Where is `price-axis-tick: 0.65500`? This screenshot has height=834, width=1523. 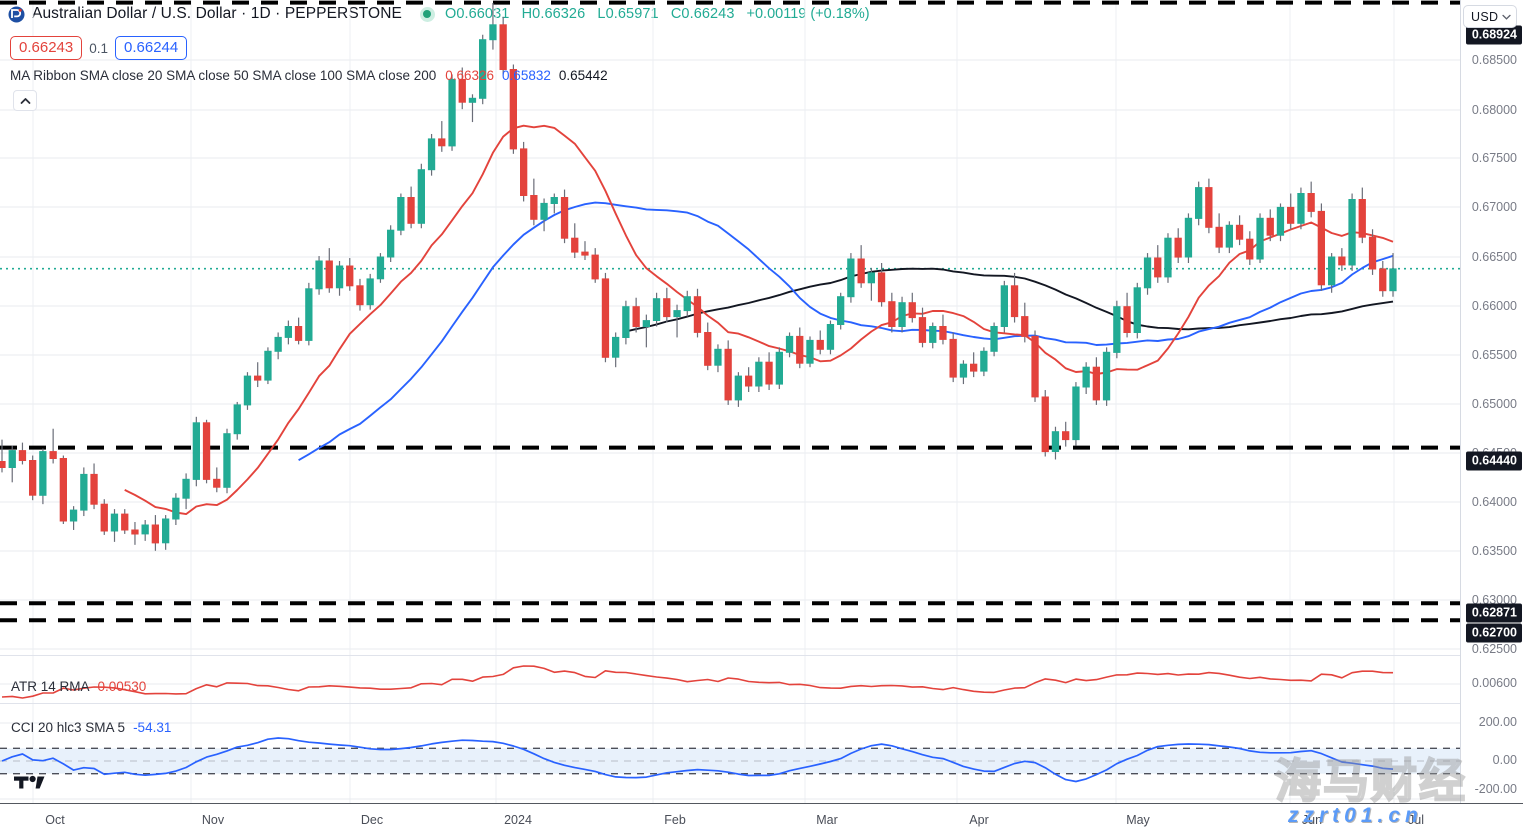 price-axis-tick: 0.65500 is located at coordinates (1494, 355).